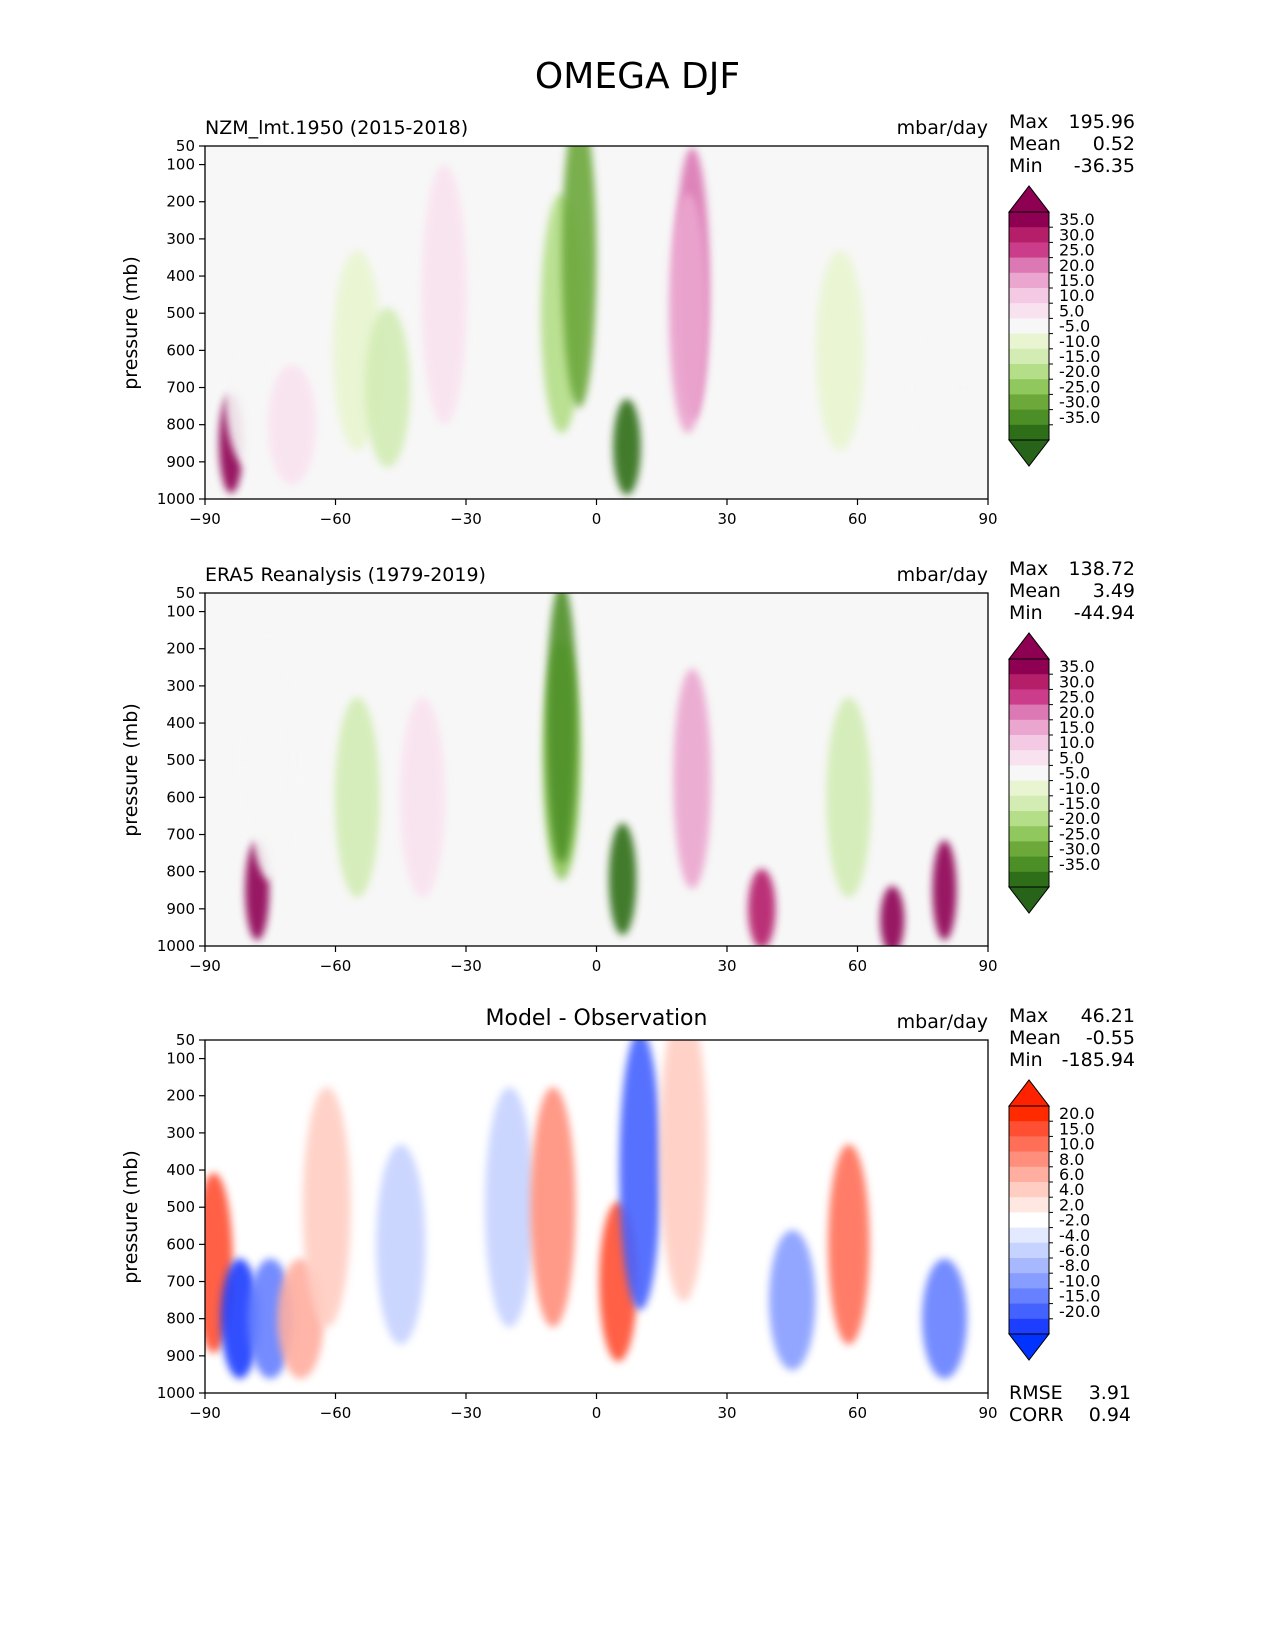 This screenshot has height=1650, width=1275. I want to click on x-tick-label: −90, so click(205, 966).